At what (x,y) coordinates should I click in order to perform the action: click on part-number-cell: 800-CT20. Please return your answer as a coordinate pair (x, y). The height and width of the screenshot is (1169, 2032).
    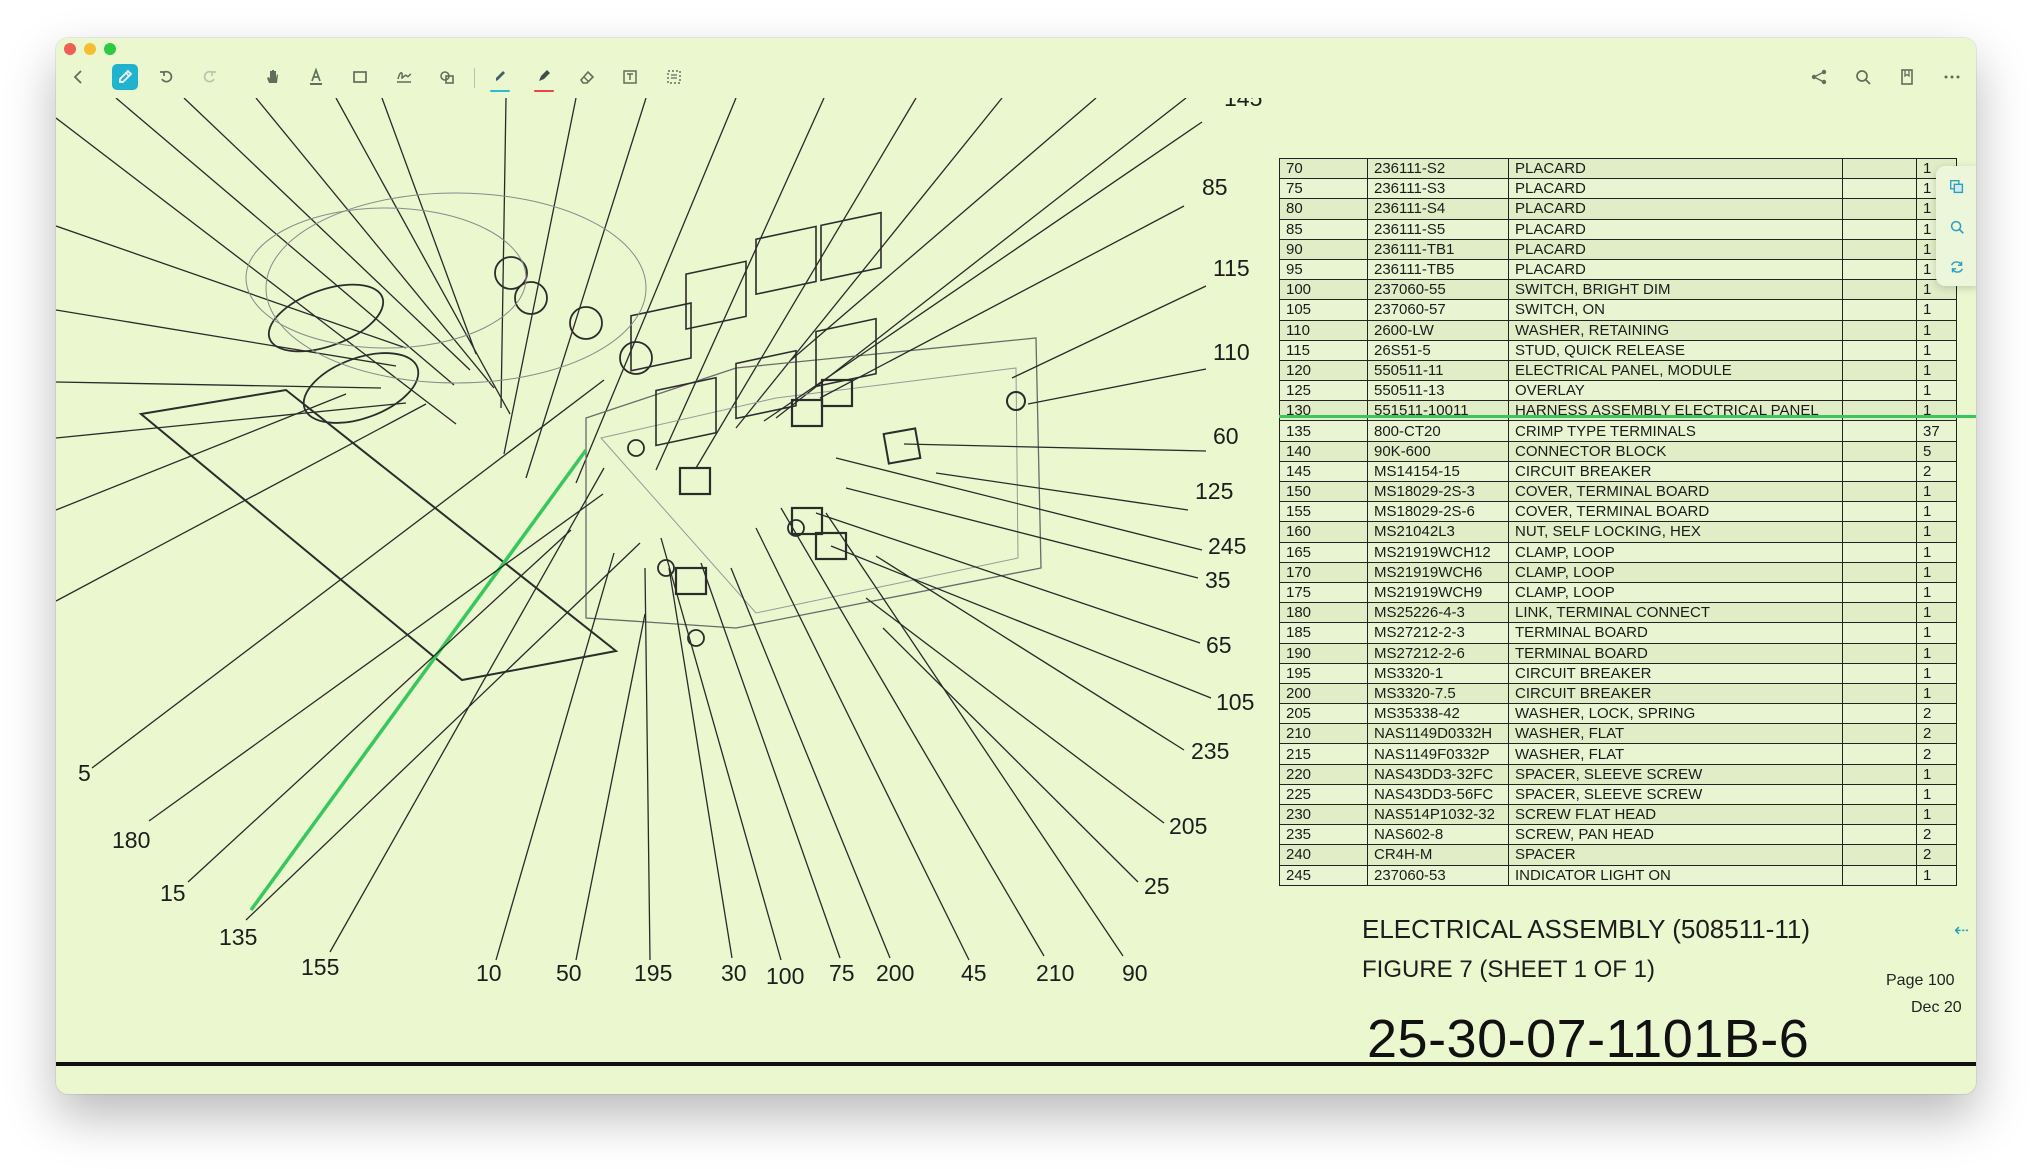
    Looking at the image, I should click on (1438, 431).